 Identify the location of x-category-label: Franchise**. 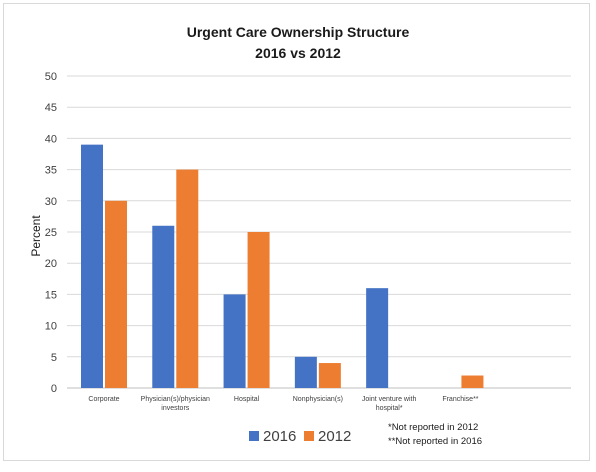
(460, 399).